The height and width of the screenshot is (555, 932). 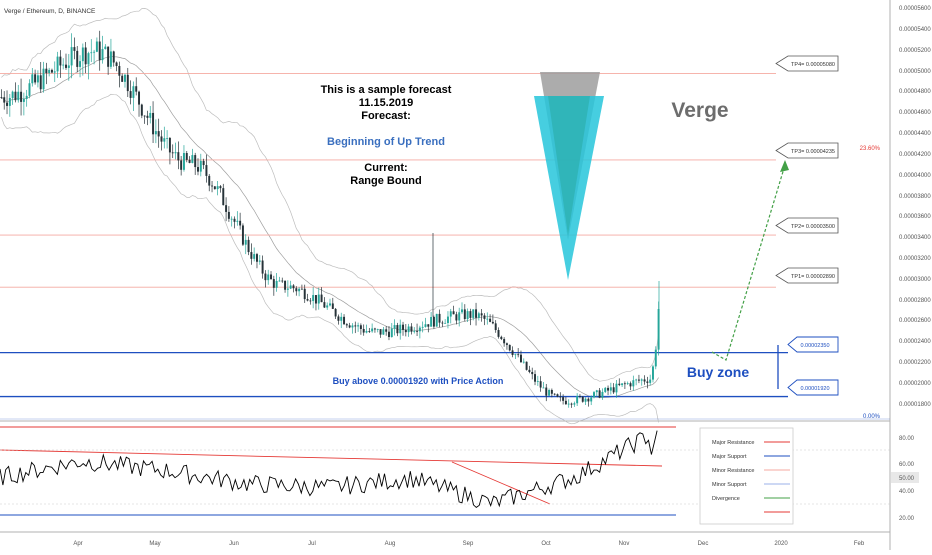 I want to click on rsi-current-value: 50.00, so click(x=907, y=479).